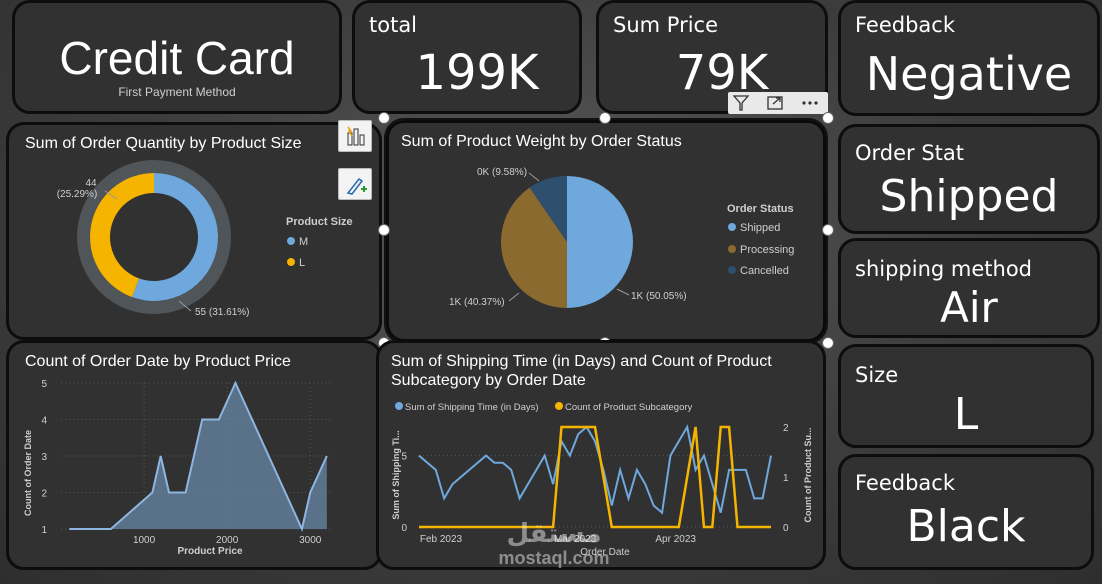 This screenshot has width=1102, height=584. I want to click on legend-dot-shipped, so click(732, 227).